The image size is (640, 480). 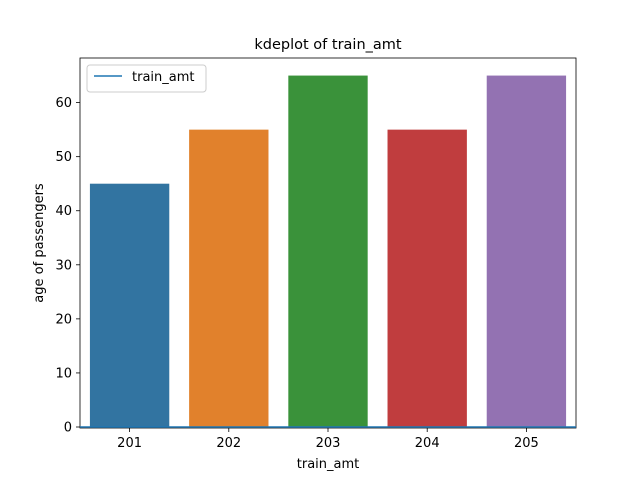 What do you see at coordinates (63, 103) in the screenshot?
I see `y-tick-label: 60` at bounding box center [63, 103].